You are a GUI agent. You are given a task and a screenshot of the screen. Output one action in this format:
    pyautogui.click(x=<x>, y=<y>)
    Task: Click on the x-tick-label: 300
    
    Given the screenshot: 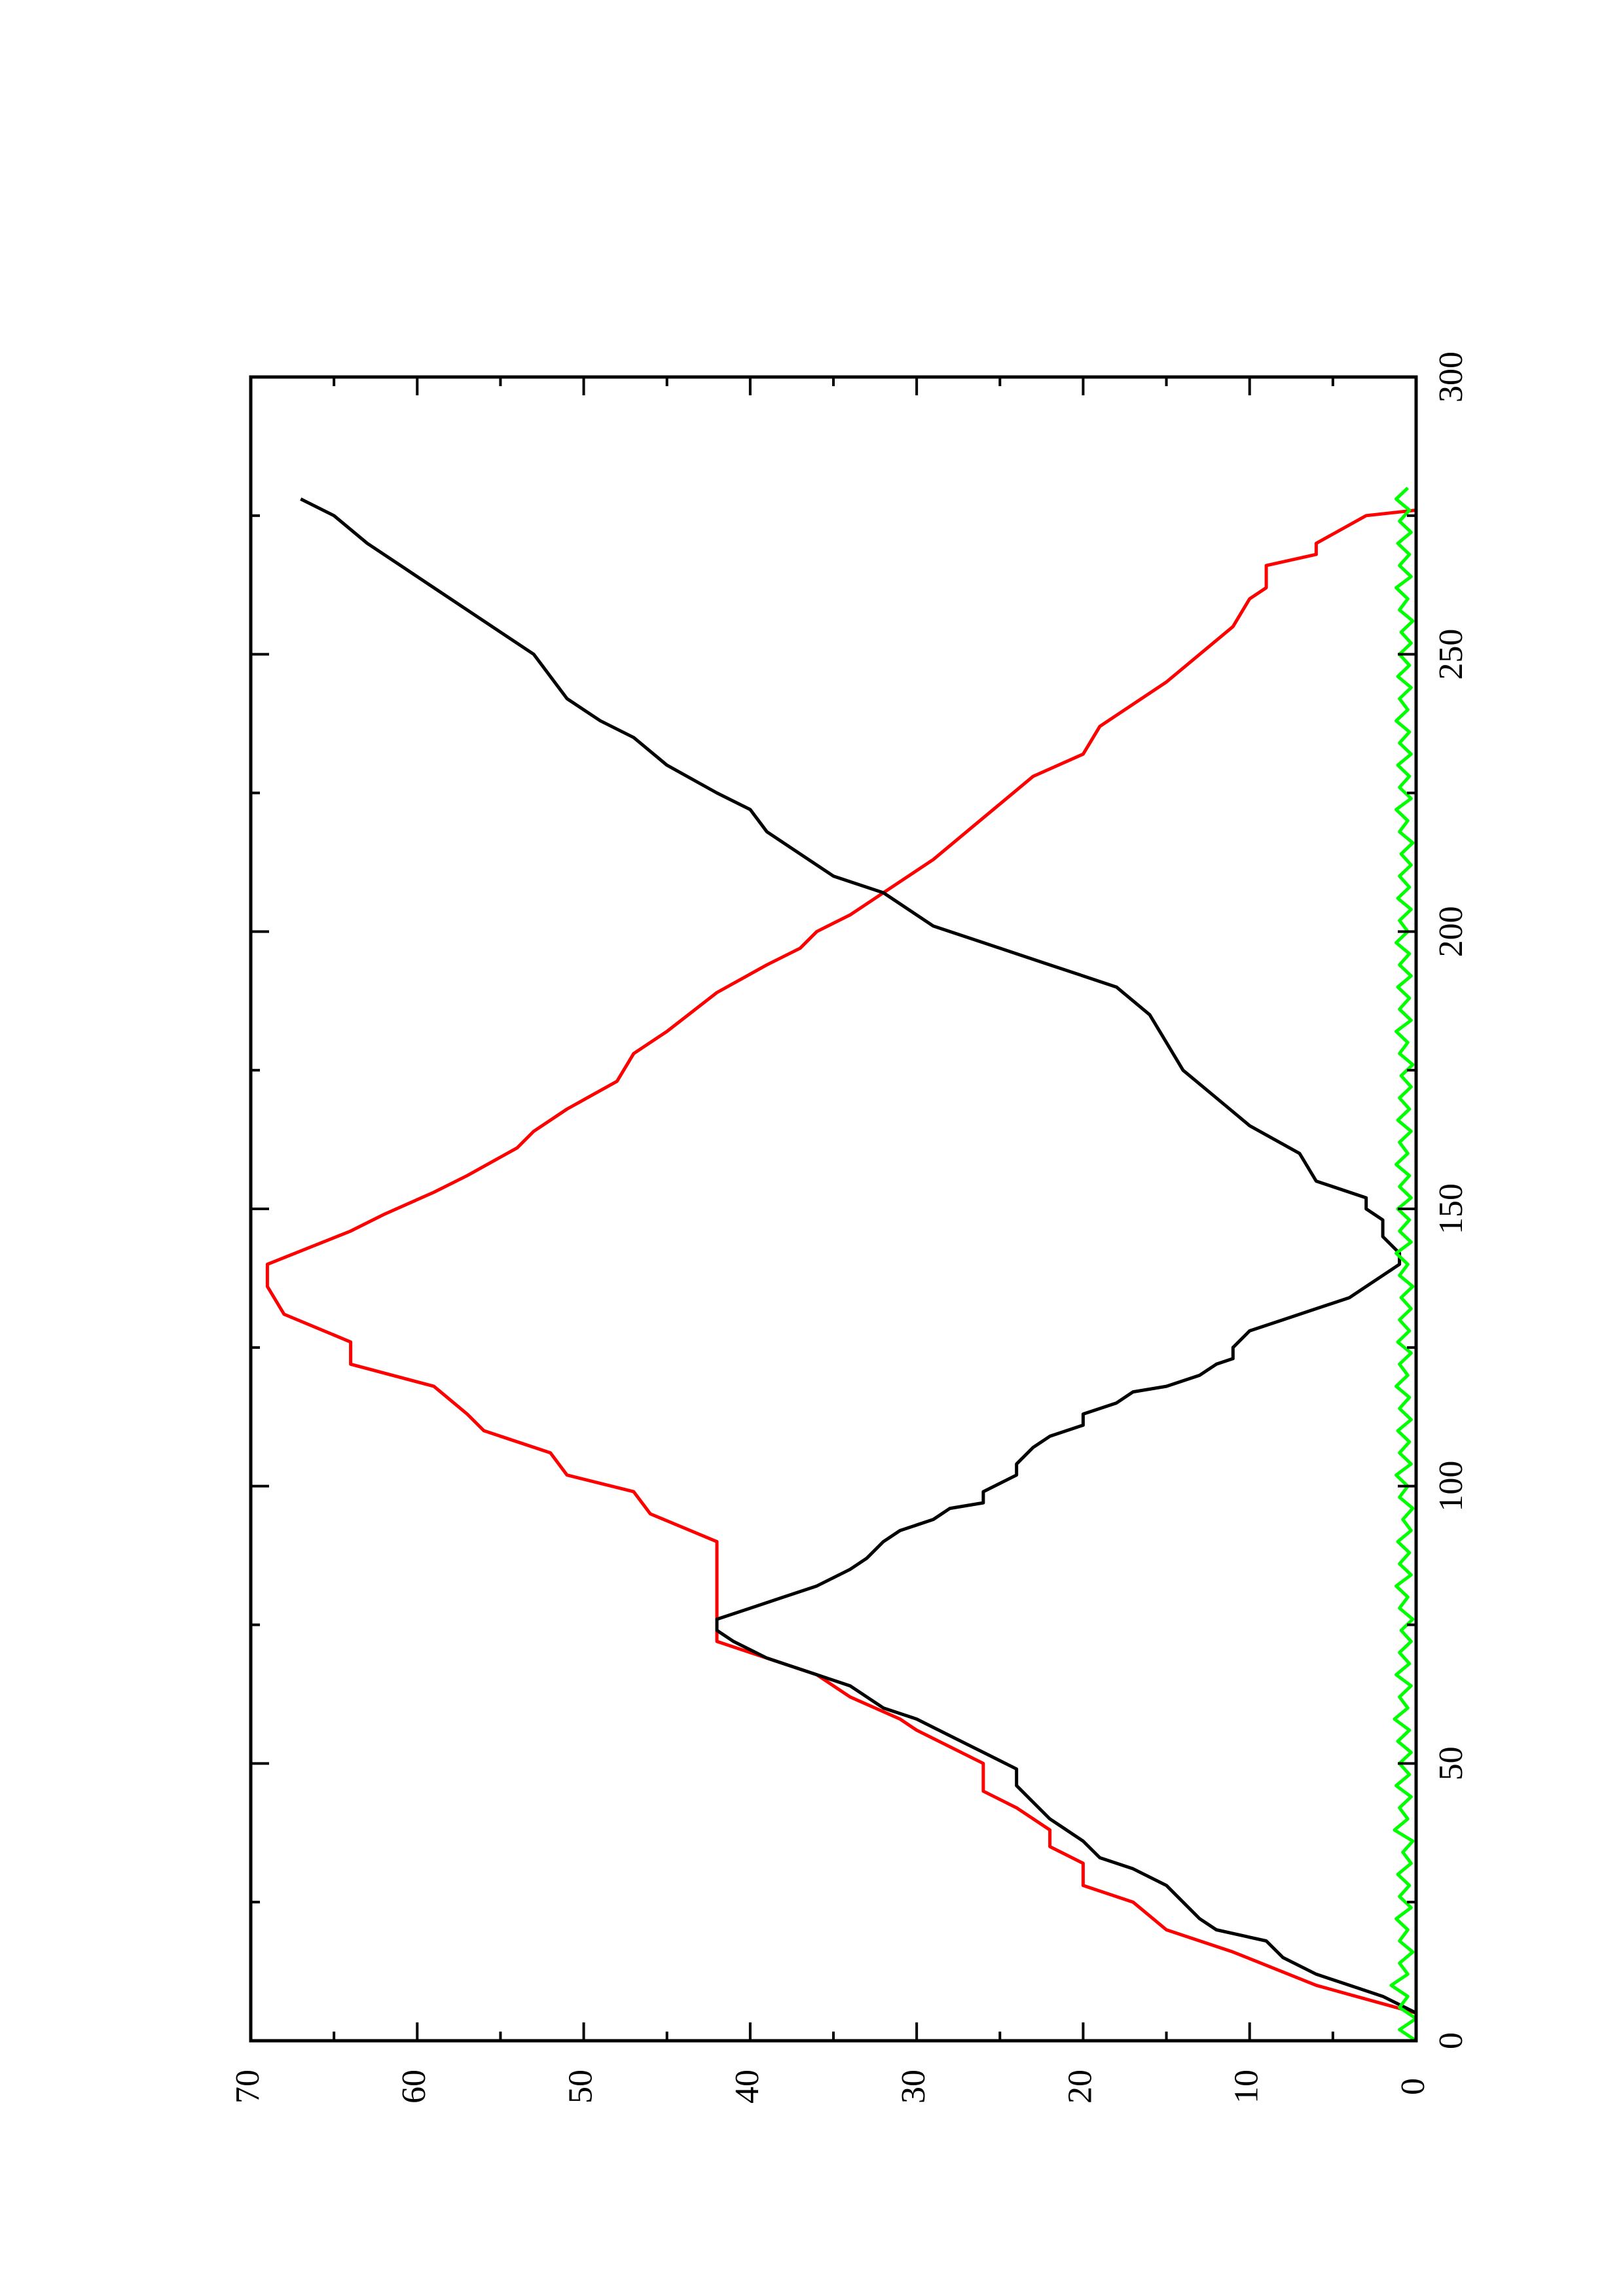 What is the action you would take?
    pyautogui.click(x=1451, y=377)
    